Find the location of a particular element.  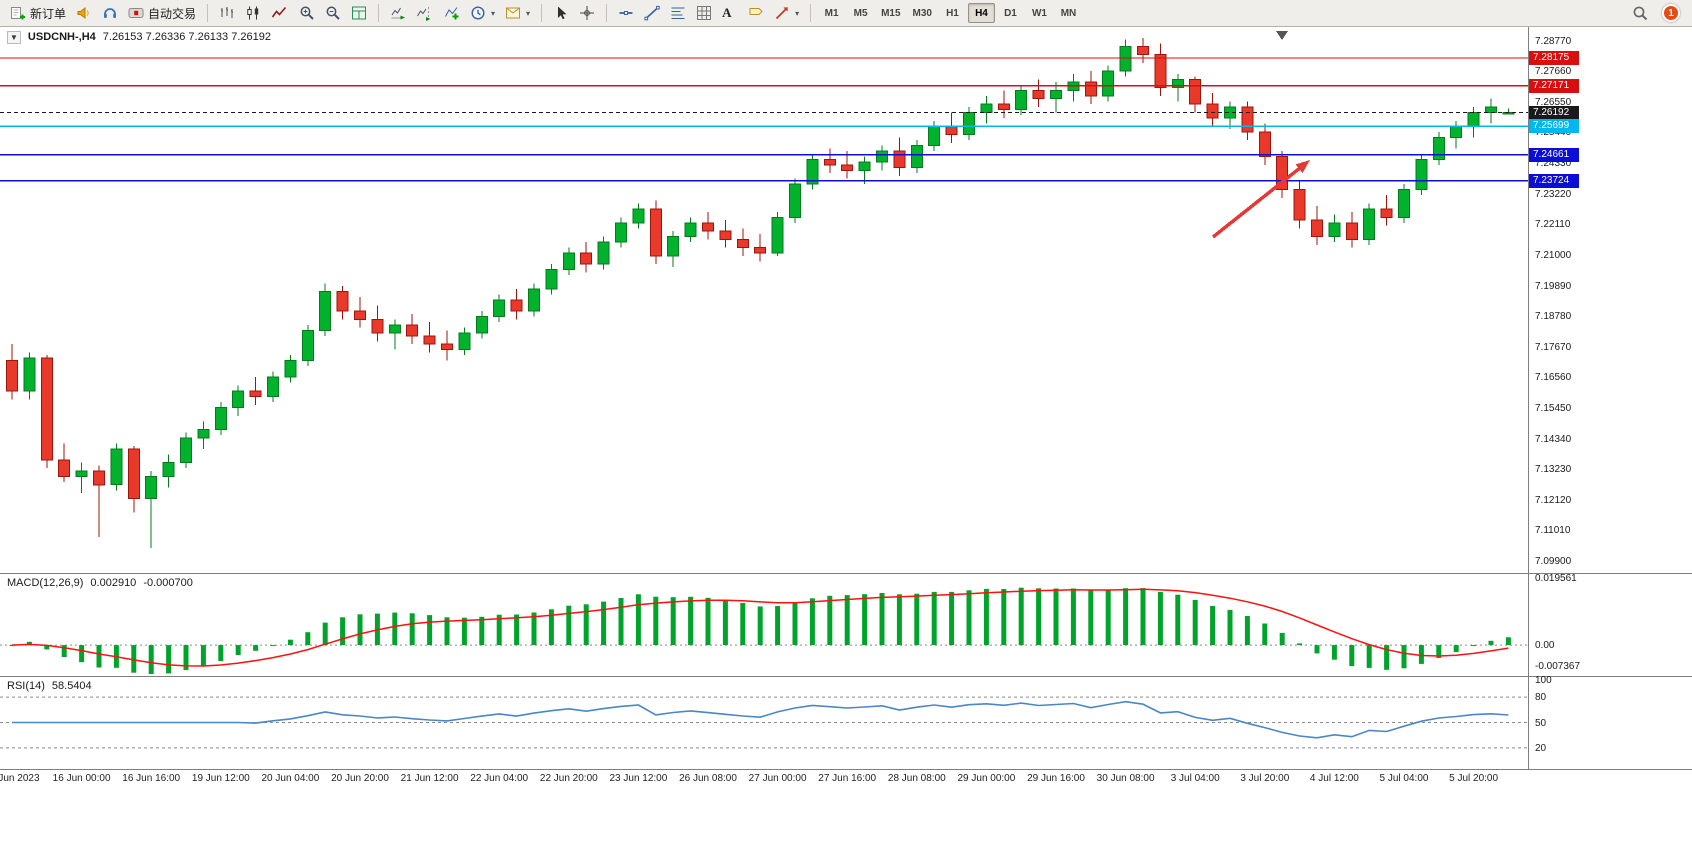

timeframe-m5-button: M5 is located at coordinates (860, 13).